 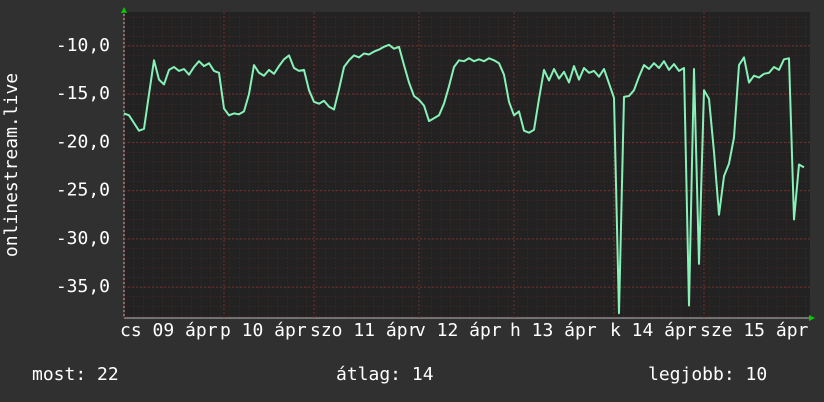 I want to click on y-tick-label: -20,0, so click(x=83, y=141).